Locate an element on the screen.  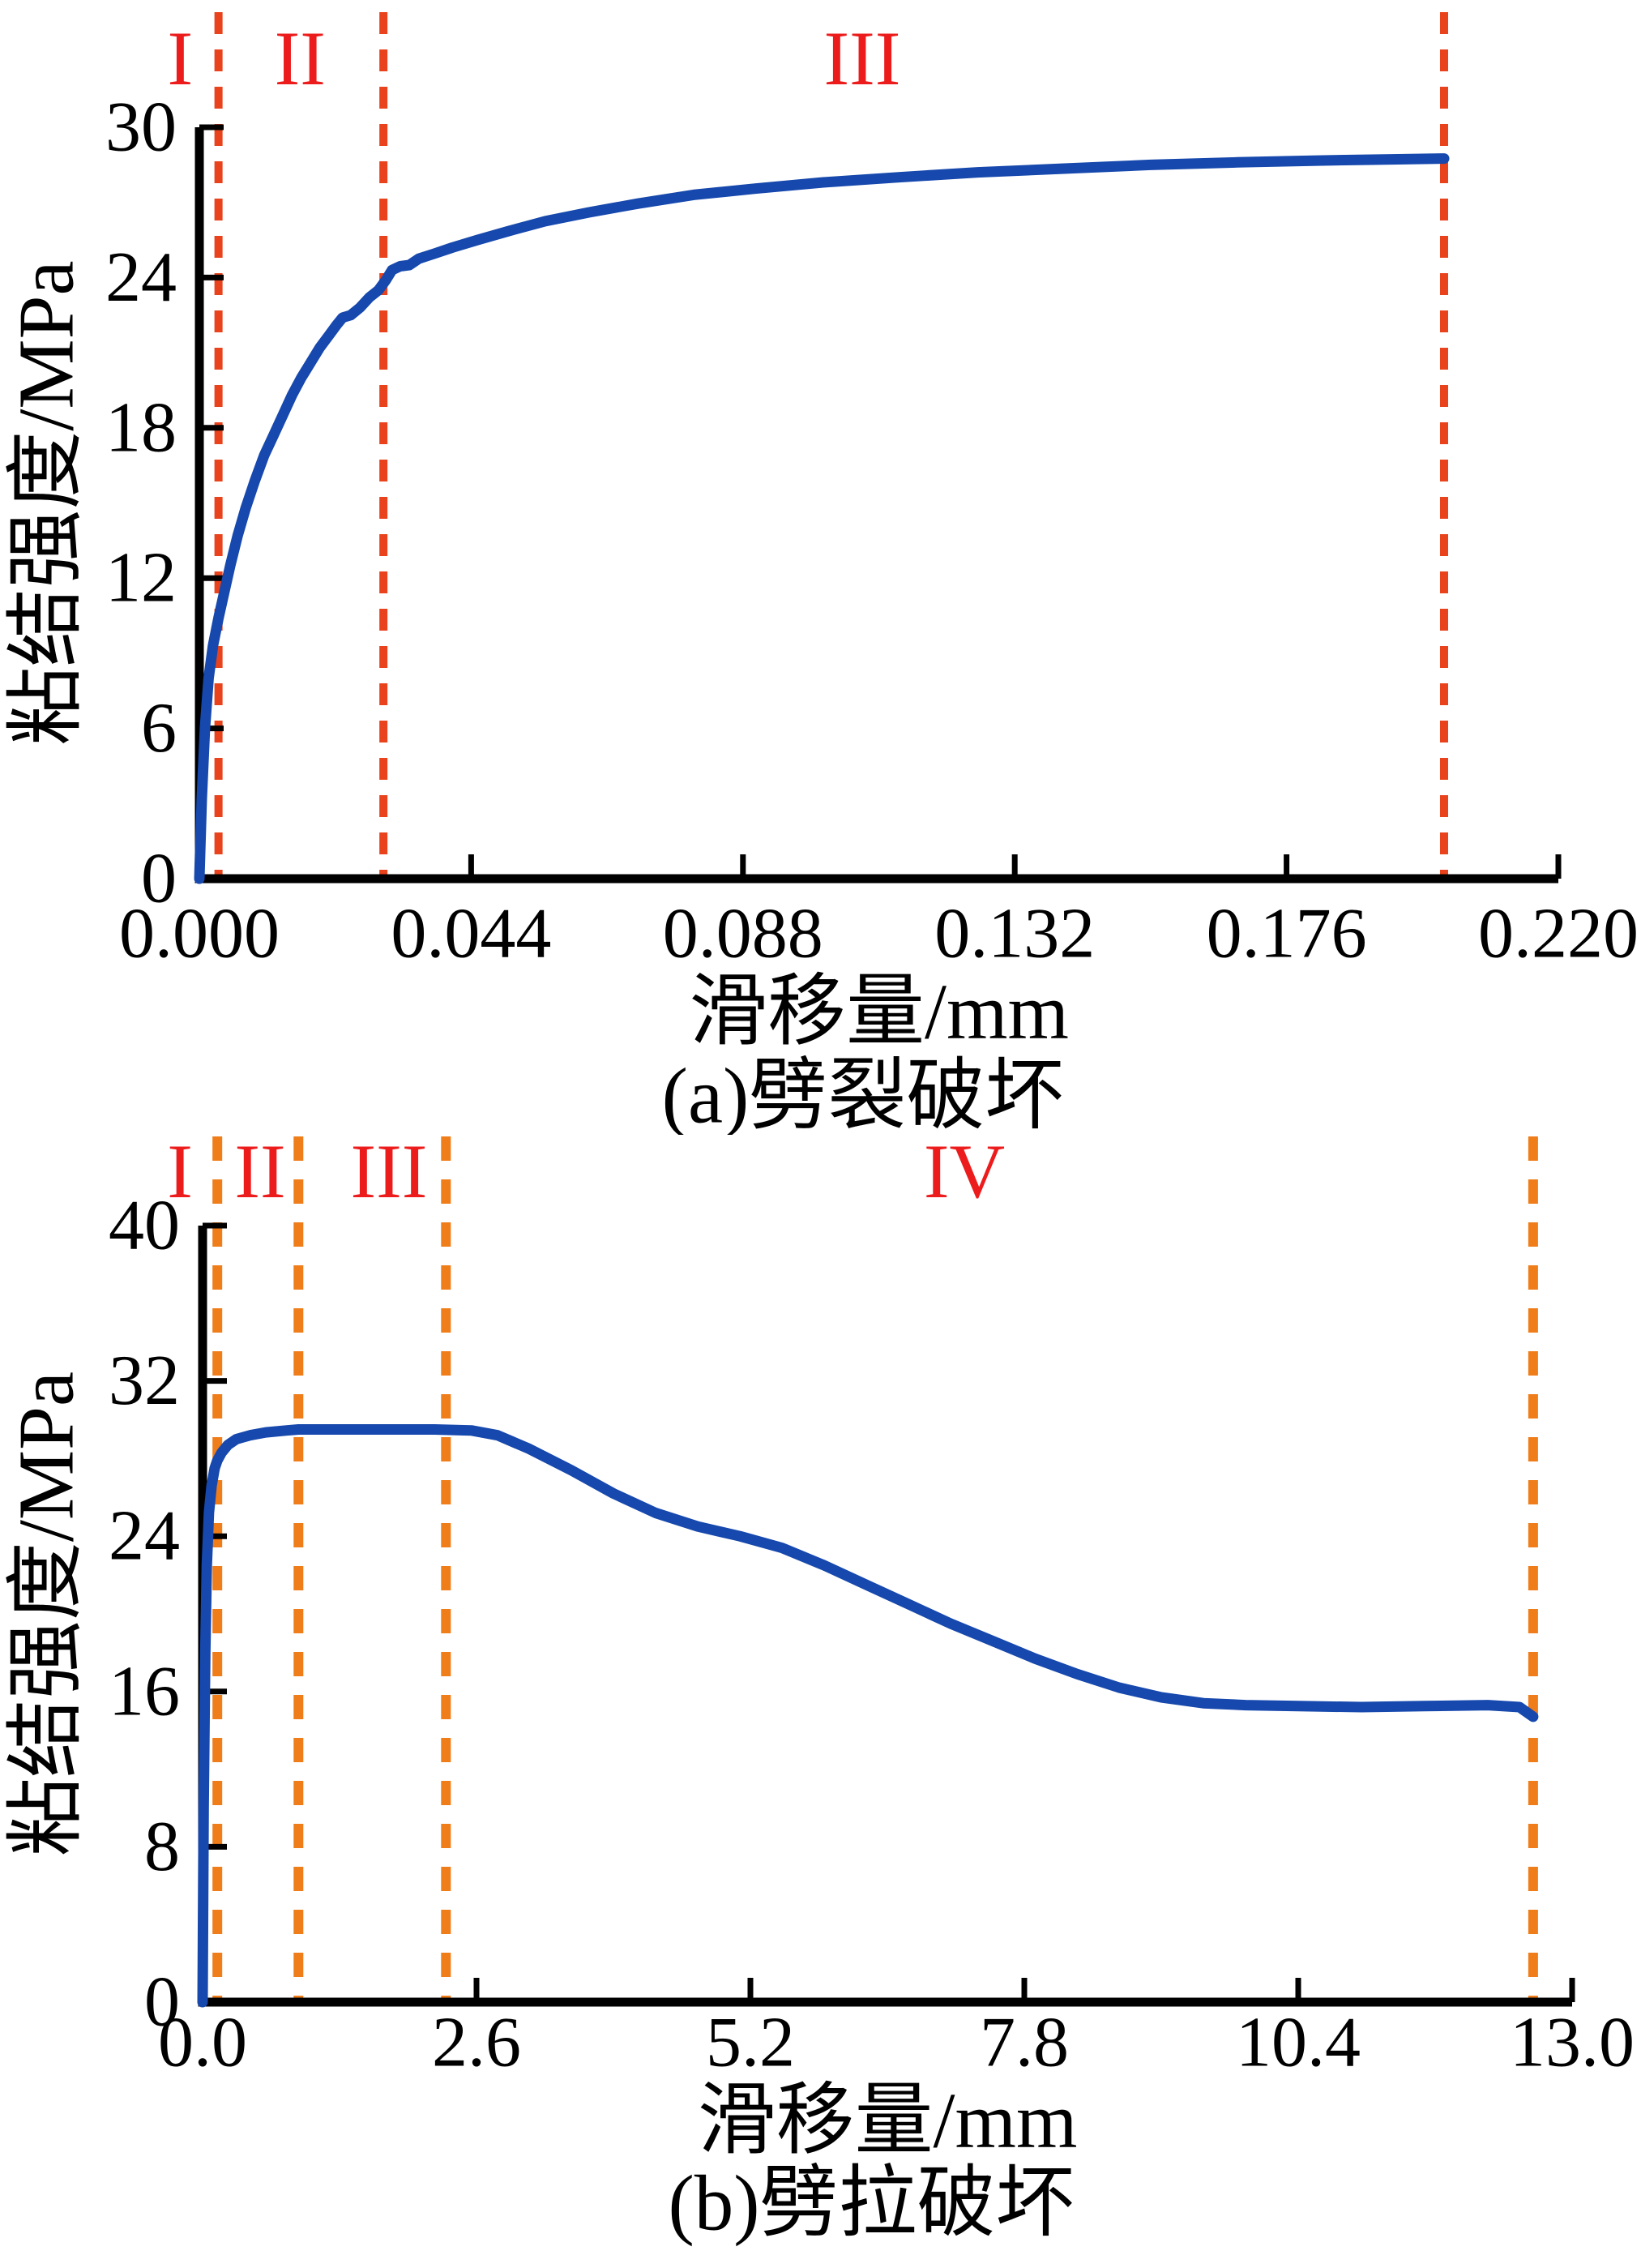
x-tick-label: 0.000 is located at coordinates (199, 934).